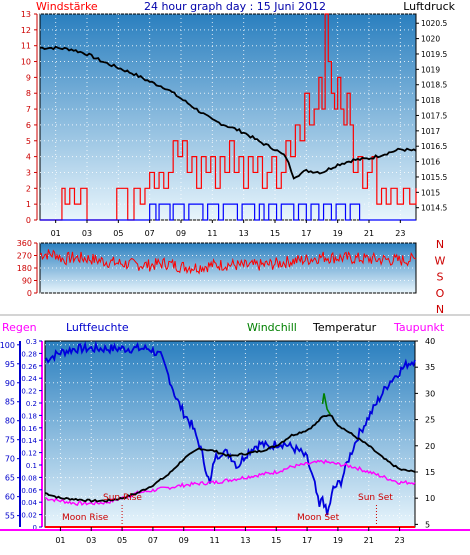 Image resolution: width=470 pixels, height=555 pixels. I want to click on wind-tick-label: 5, so click(28, 141).